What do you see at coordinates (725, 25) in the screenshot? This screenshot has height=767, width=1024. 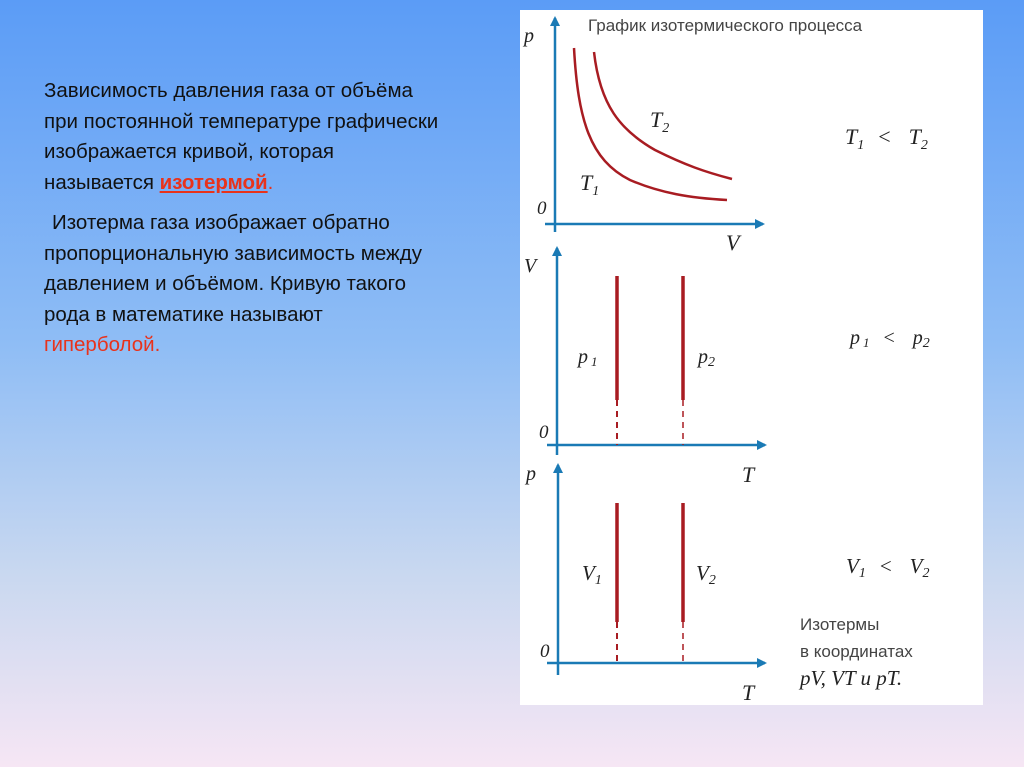 I see `diagram-title: График изотермического процесса` at bounding box center [725, 25].